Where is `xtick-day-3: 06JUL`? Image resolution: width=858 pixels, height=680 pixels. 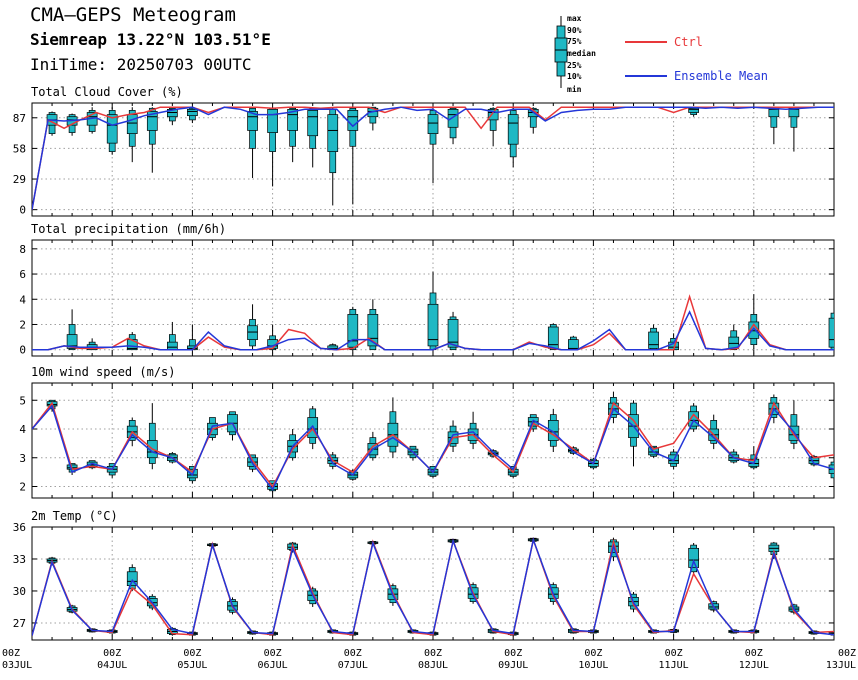
xtick-day-3: 06JUL is located at coordinates (273, 665).